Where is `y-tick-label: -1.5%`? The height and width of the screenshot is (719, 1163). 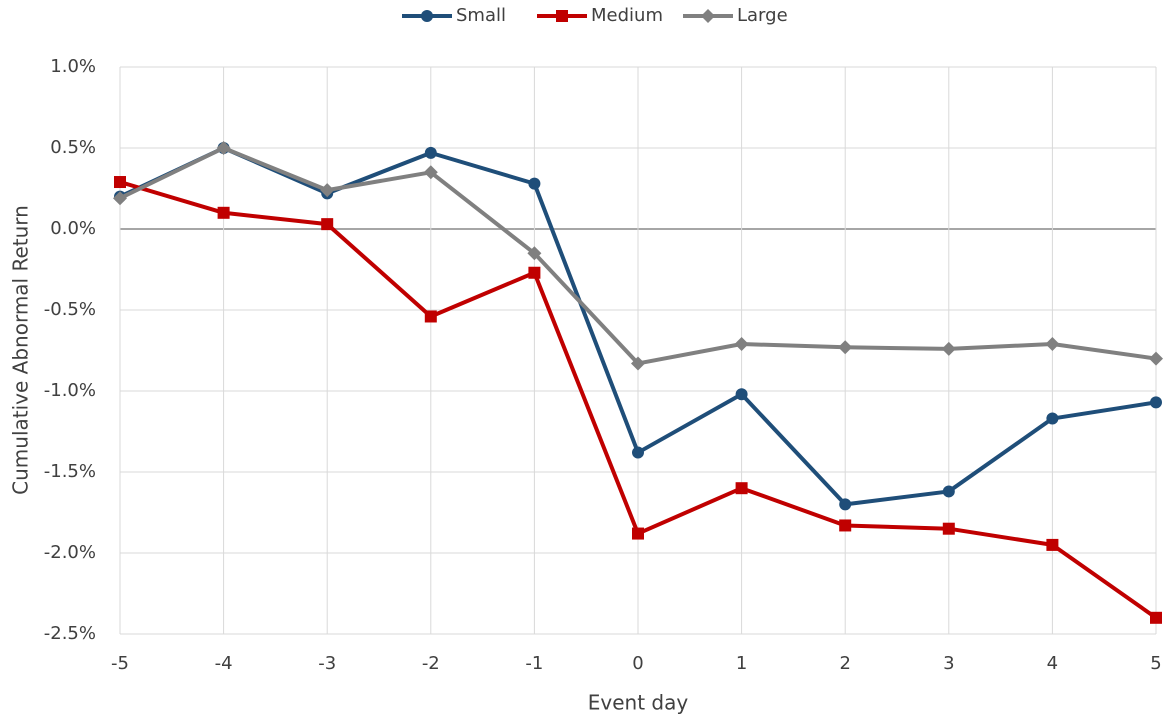 y-tick-label: -1.5% is located at coordinates (70, 471).